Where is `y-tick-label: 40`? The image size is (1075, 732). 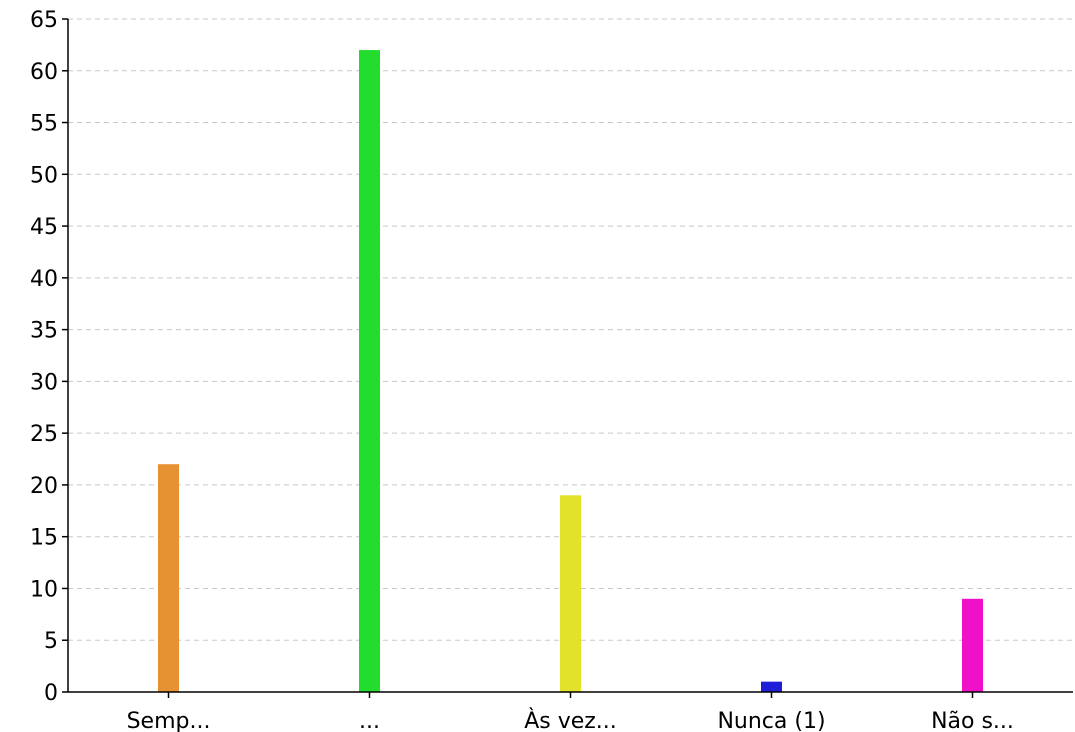 y-tick-label: 40 is located at coordinates (44, 279).